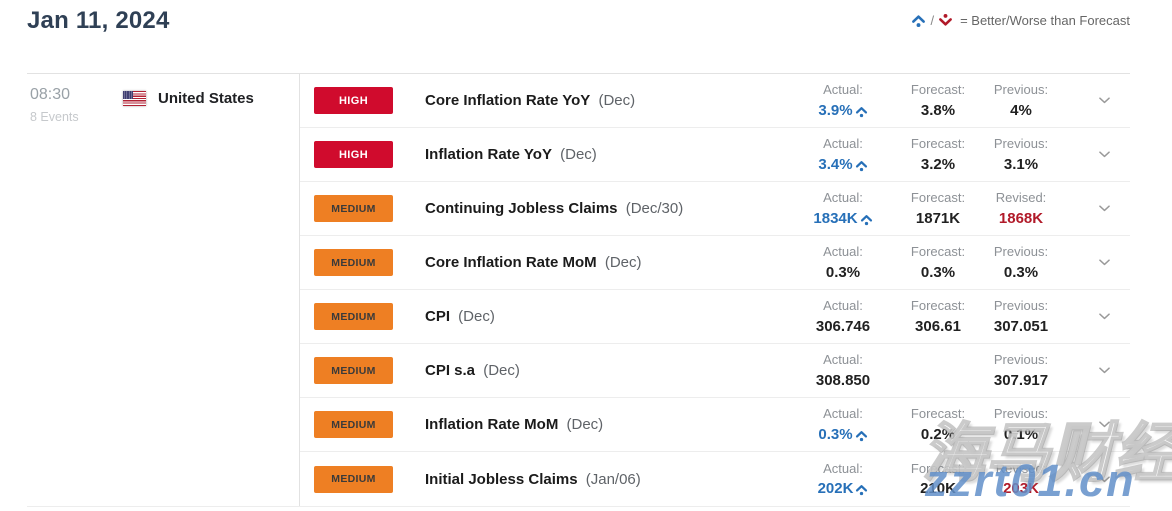  What do you see at coordinates (938, 424) in the screenshot?
I see `forecast-cell: Forecast: 0.2%` at bounding box center [938, 424].